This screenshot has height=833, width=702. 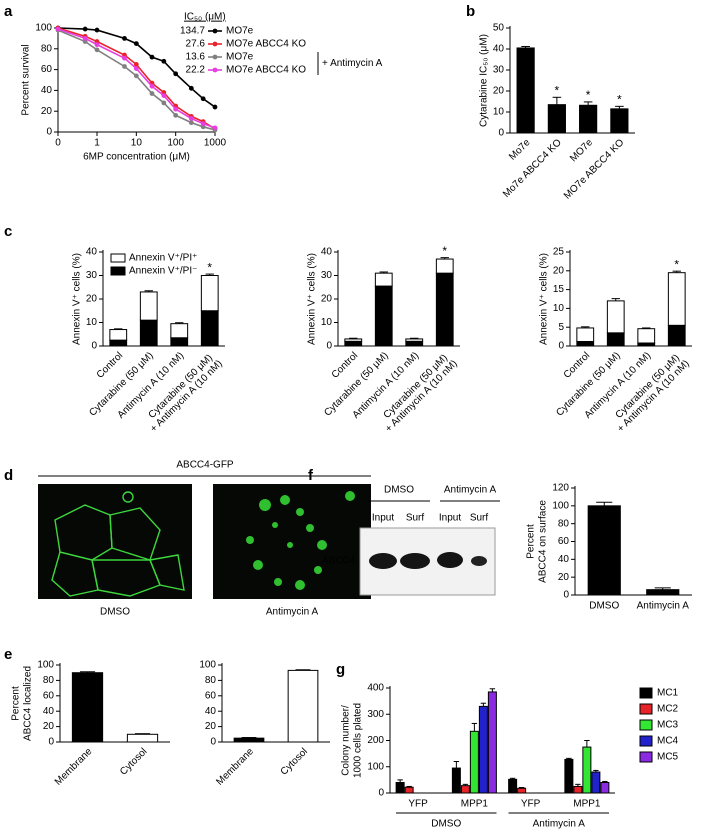 What do you see at coordinates (115, 541) in the screenshot?
I see `micrograph` at bounding box center [115, 541].